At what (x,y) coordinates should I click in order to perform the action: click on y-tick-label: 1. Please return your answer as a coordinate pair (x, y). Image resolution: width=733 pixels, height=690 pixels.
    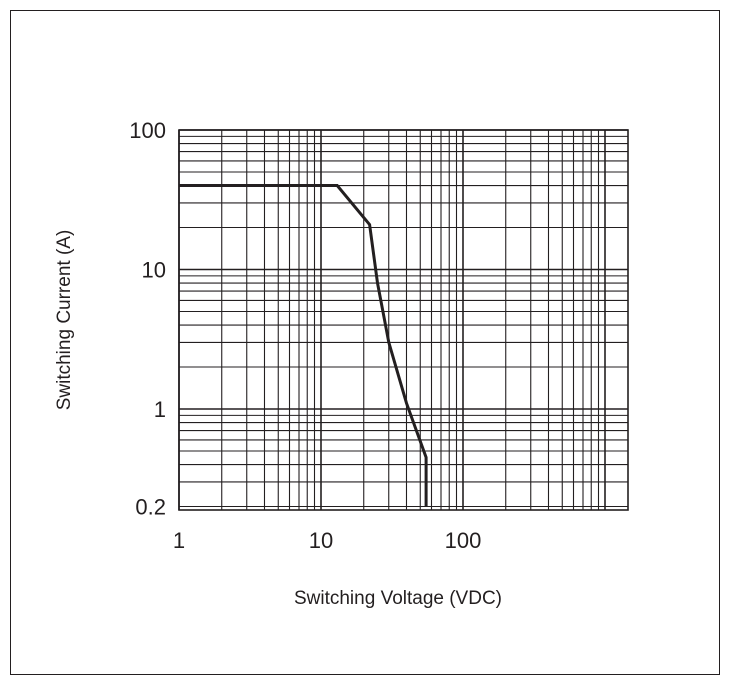
    Looking at the image, I should click on (160, 409).